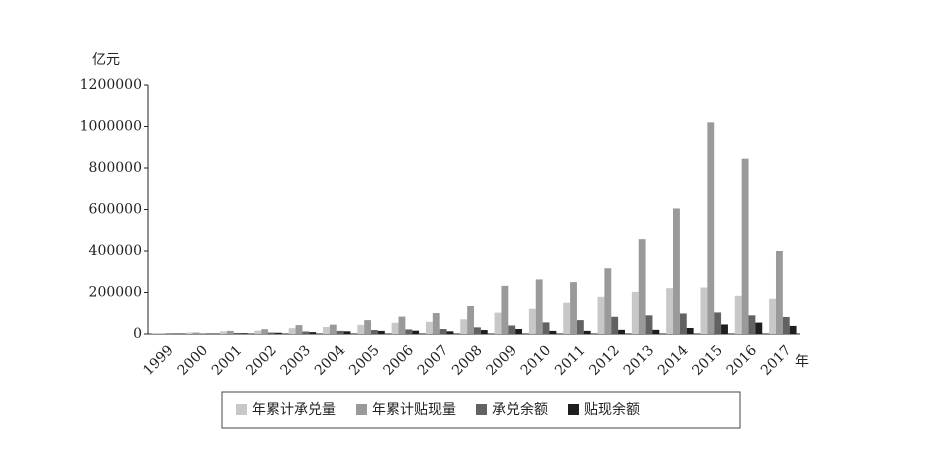 The image size is (927, 458). I want to click on x-tick-label: 2012, so click(604, 360).